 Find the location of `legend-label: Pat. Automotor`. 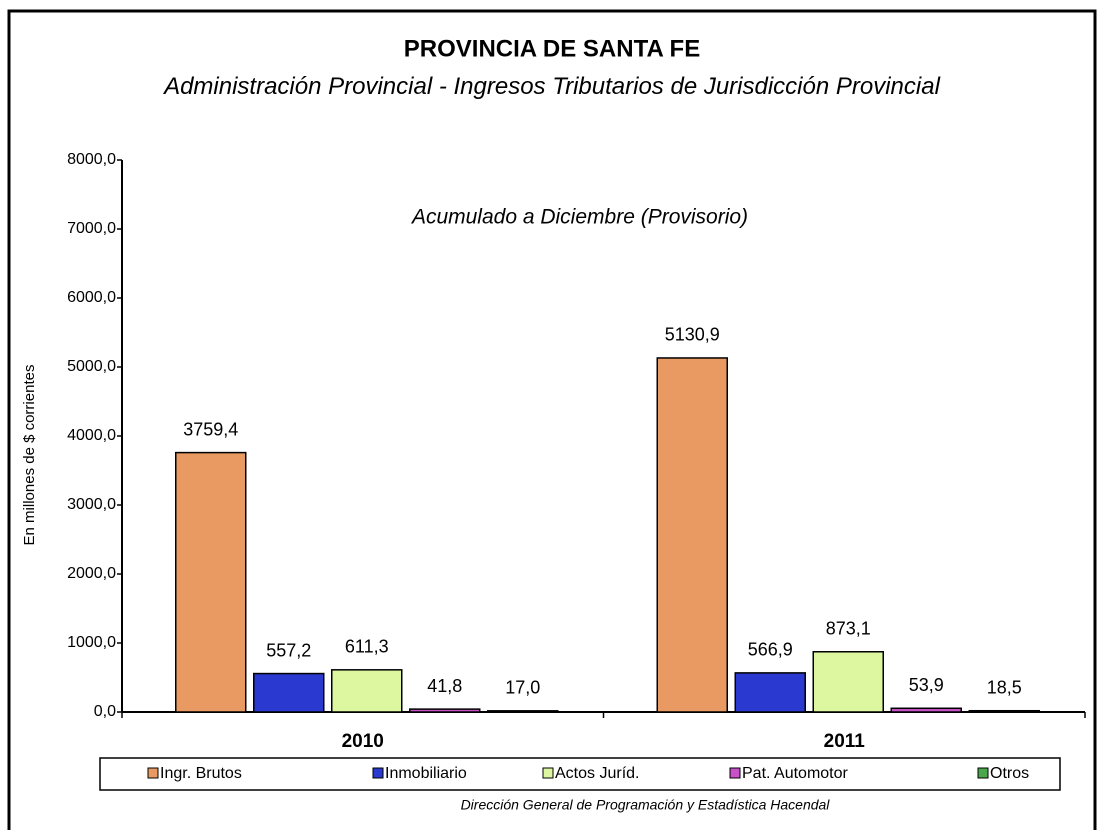

legend-label: Pat. Automotor is located at coordinates (795, 773).